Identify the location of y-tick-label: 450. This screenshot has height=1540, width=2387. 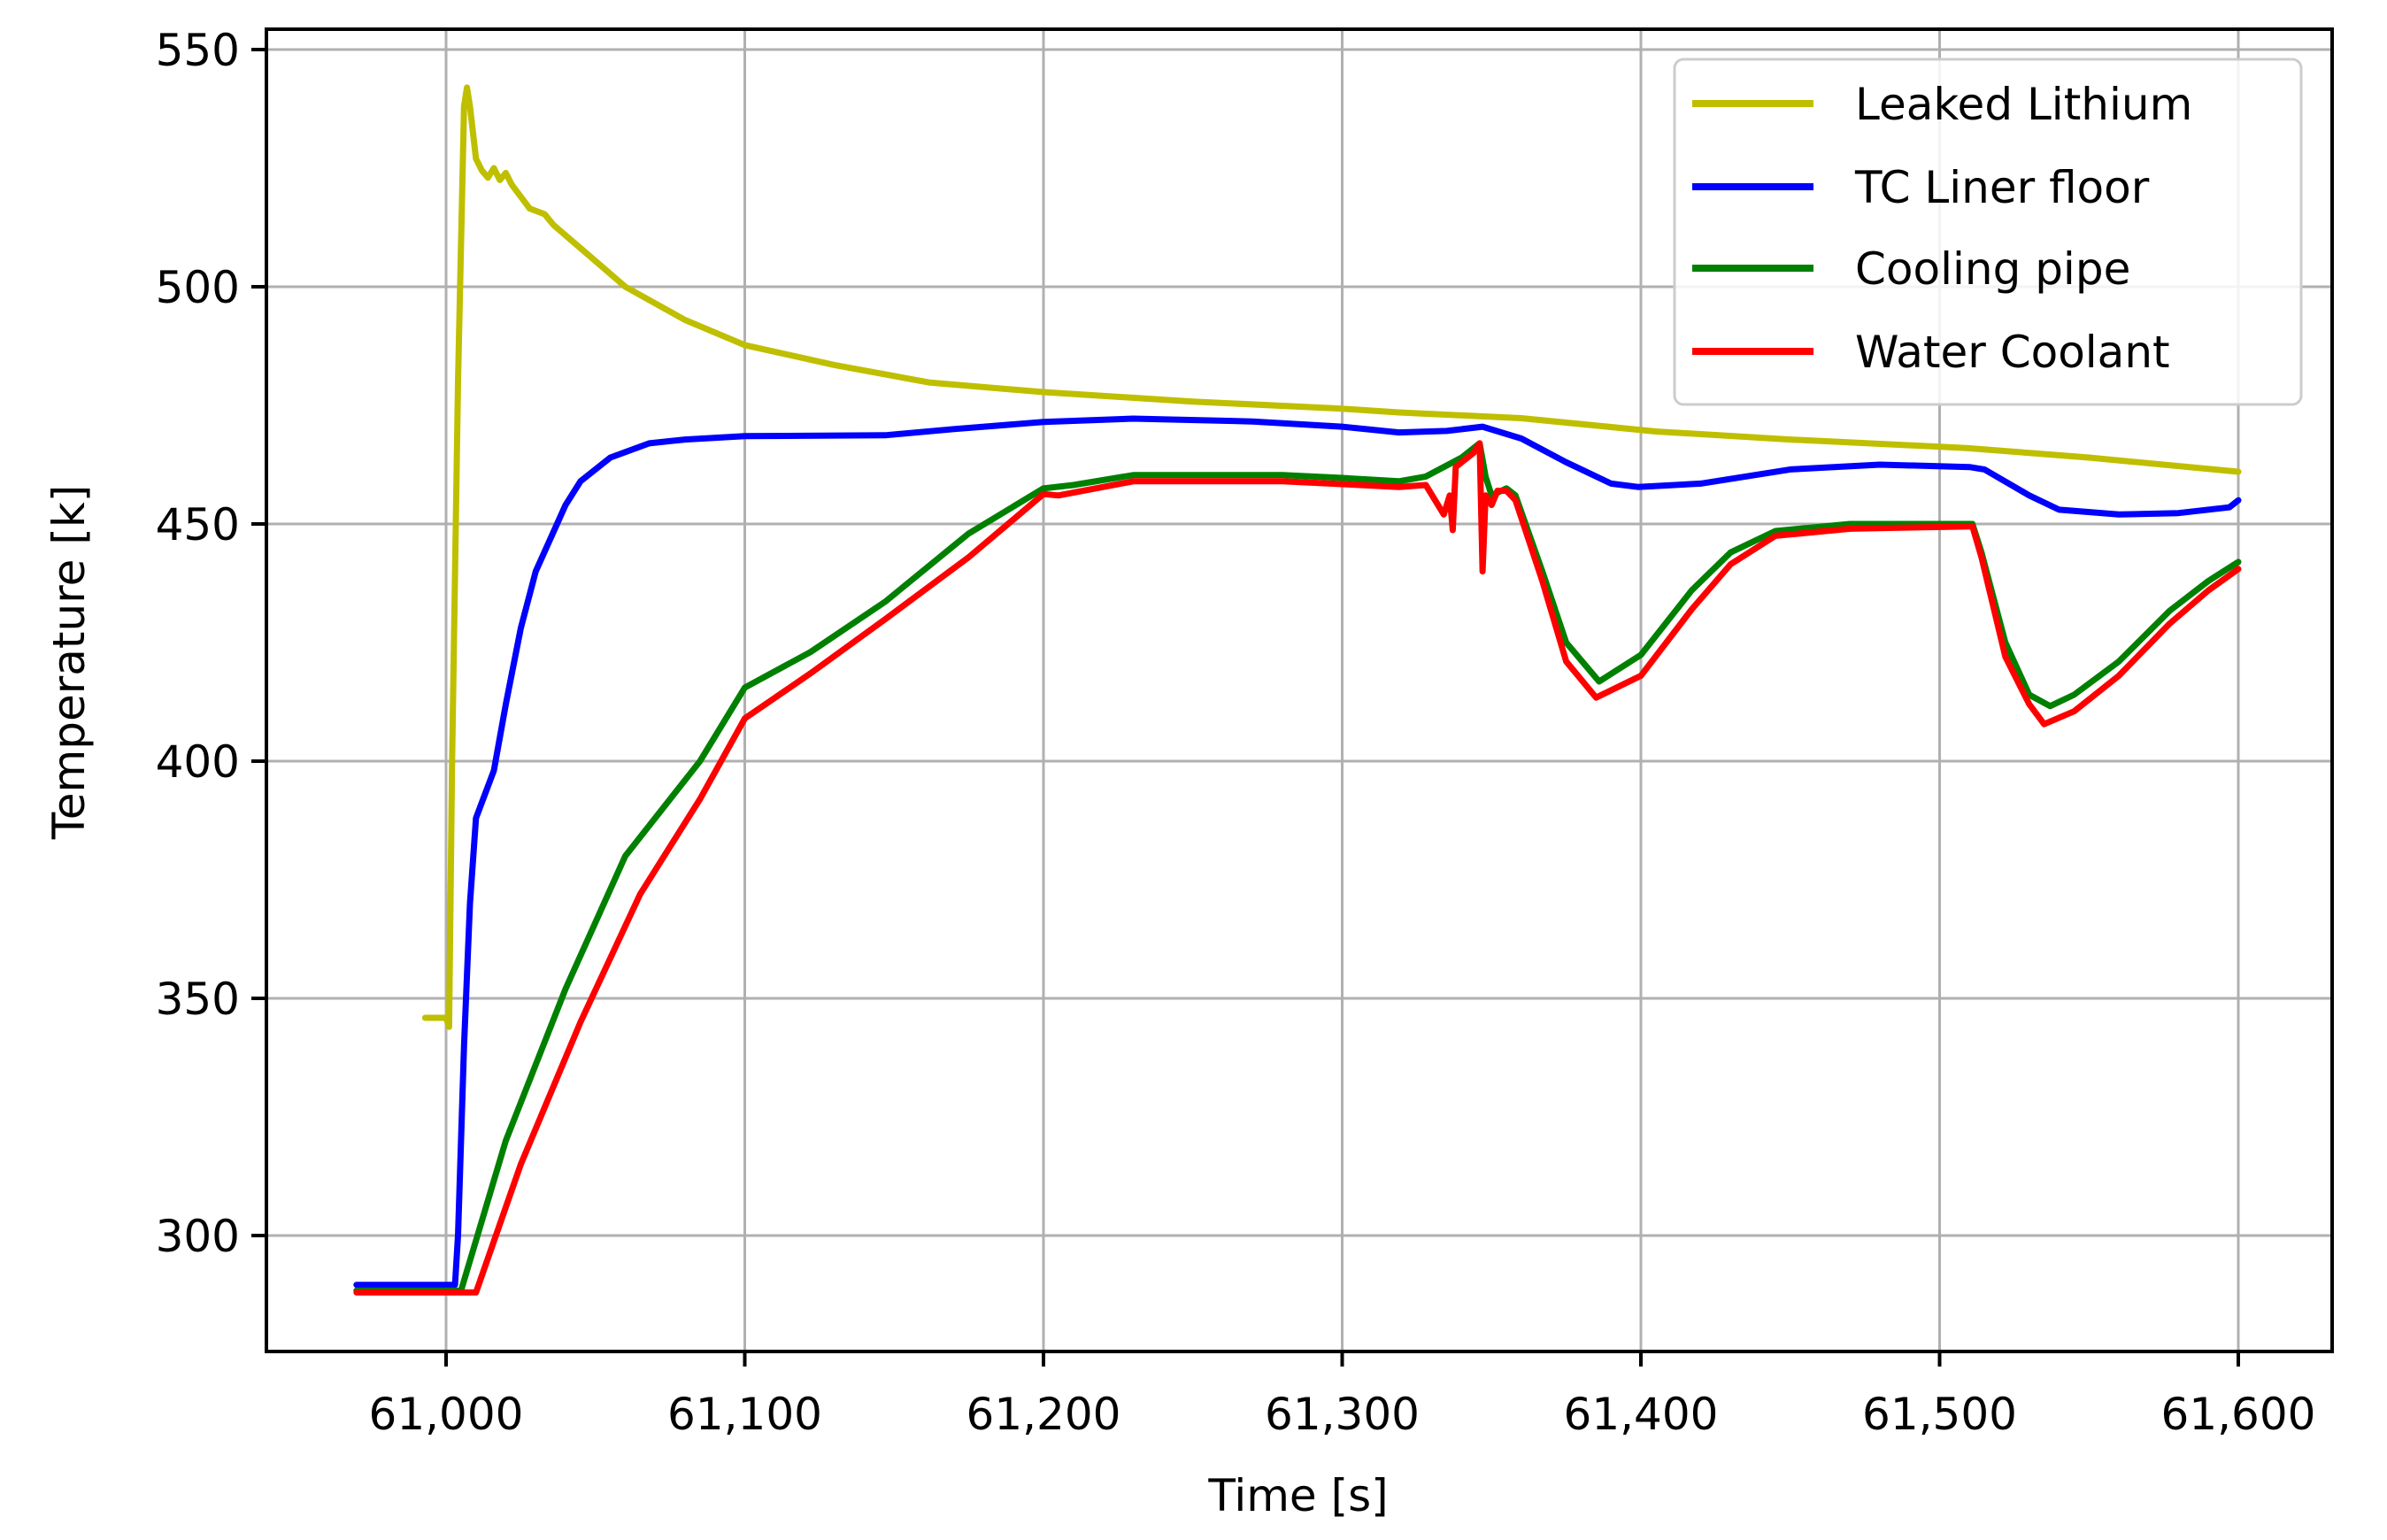
(198, 525).